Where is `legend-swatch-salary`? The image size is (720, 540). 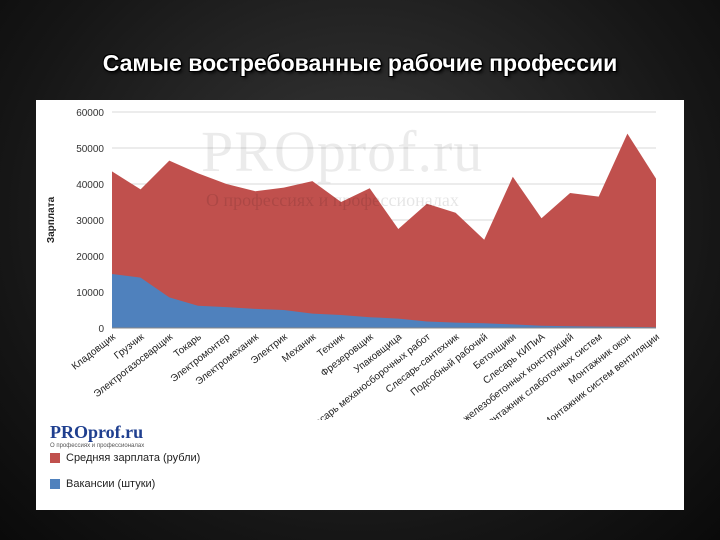 legend-swatch-salary is located at coordinates (55, 458).